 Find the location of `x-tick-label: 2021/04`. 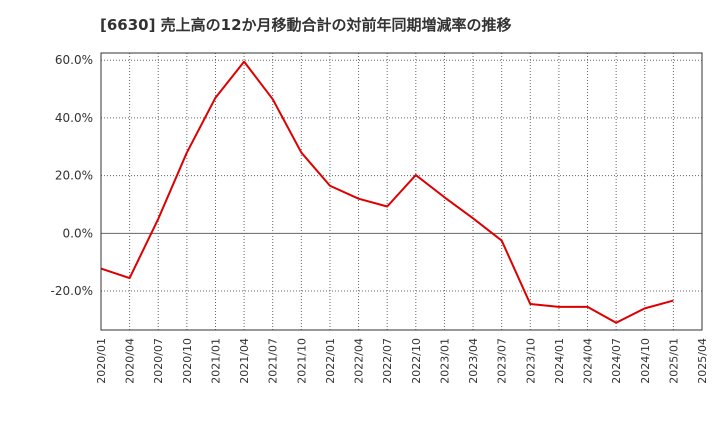

x-tick-label: 2021/04 is located at coordinates (244, 361).